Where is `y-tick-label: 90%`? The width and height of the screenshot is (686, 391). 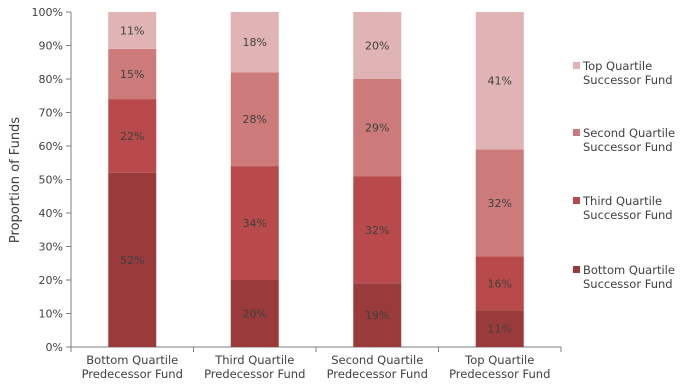 y-tick-label: 90% is located at coordinates (51, 46).